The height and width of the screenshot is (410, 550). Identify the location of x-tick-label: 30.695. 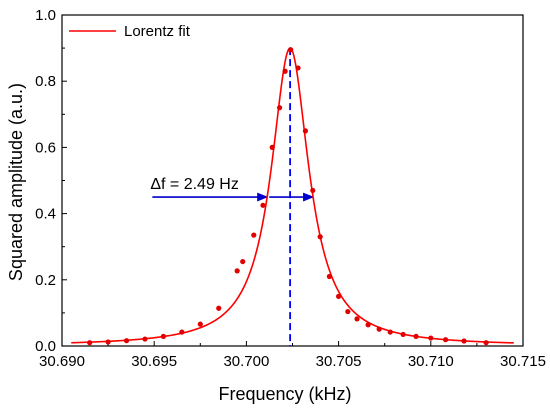
(154, 361).